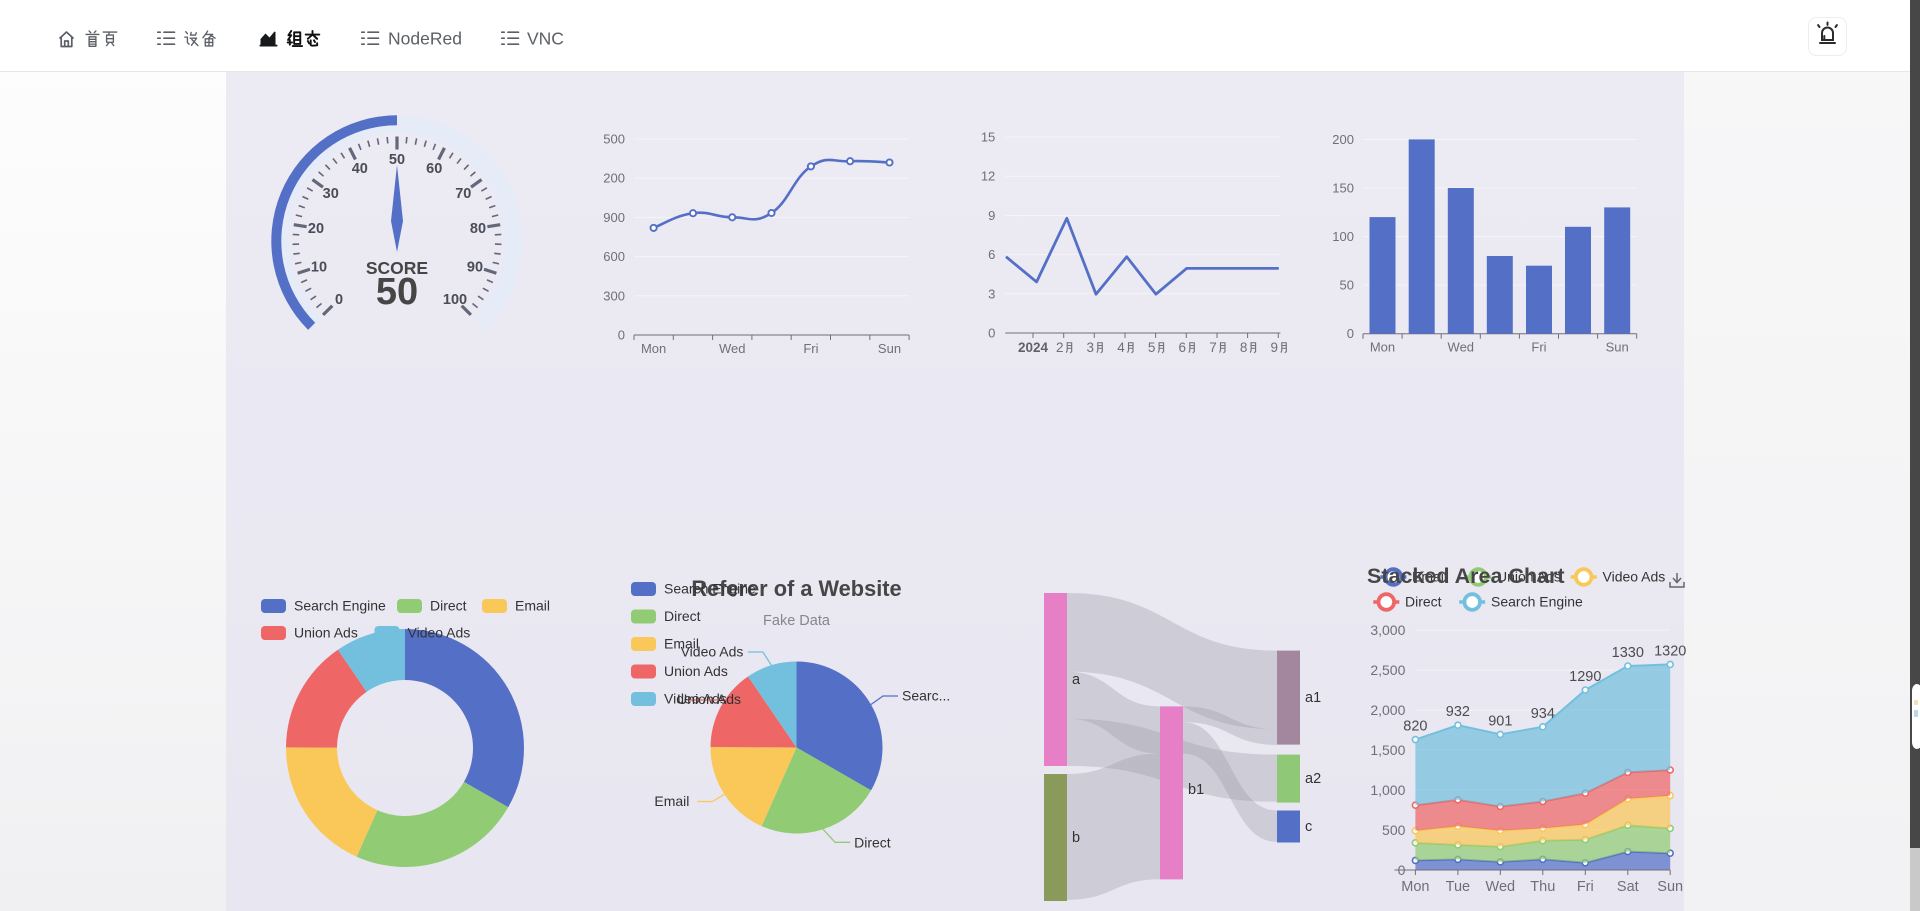 The image size is (1920, 911). Describe the element at coordinates (463, 194) in the screenshot. I see `svg-text: 70` at that location.